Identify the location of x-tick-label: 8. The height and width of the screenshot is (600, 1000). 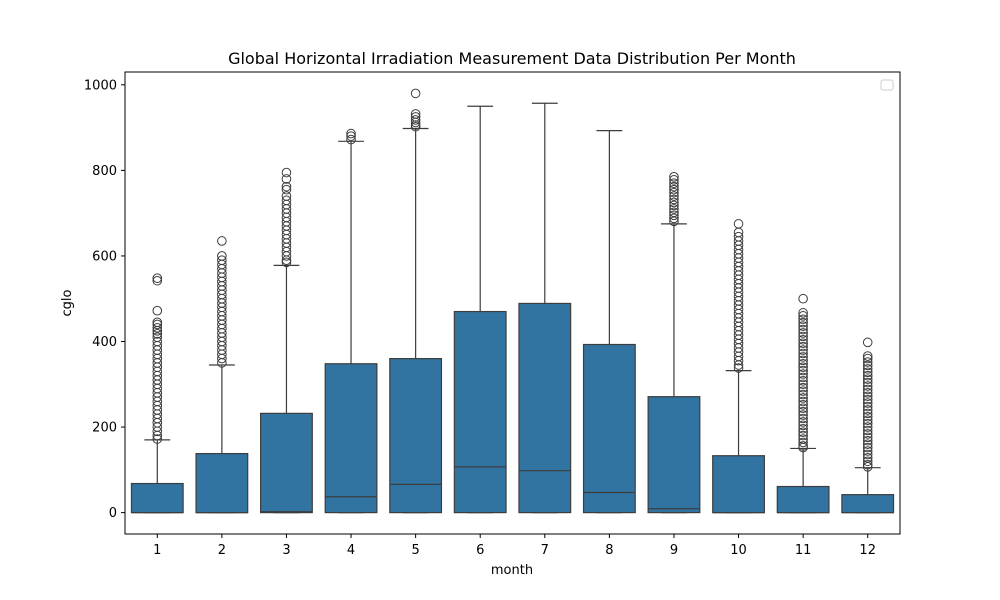
(609, 550).